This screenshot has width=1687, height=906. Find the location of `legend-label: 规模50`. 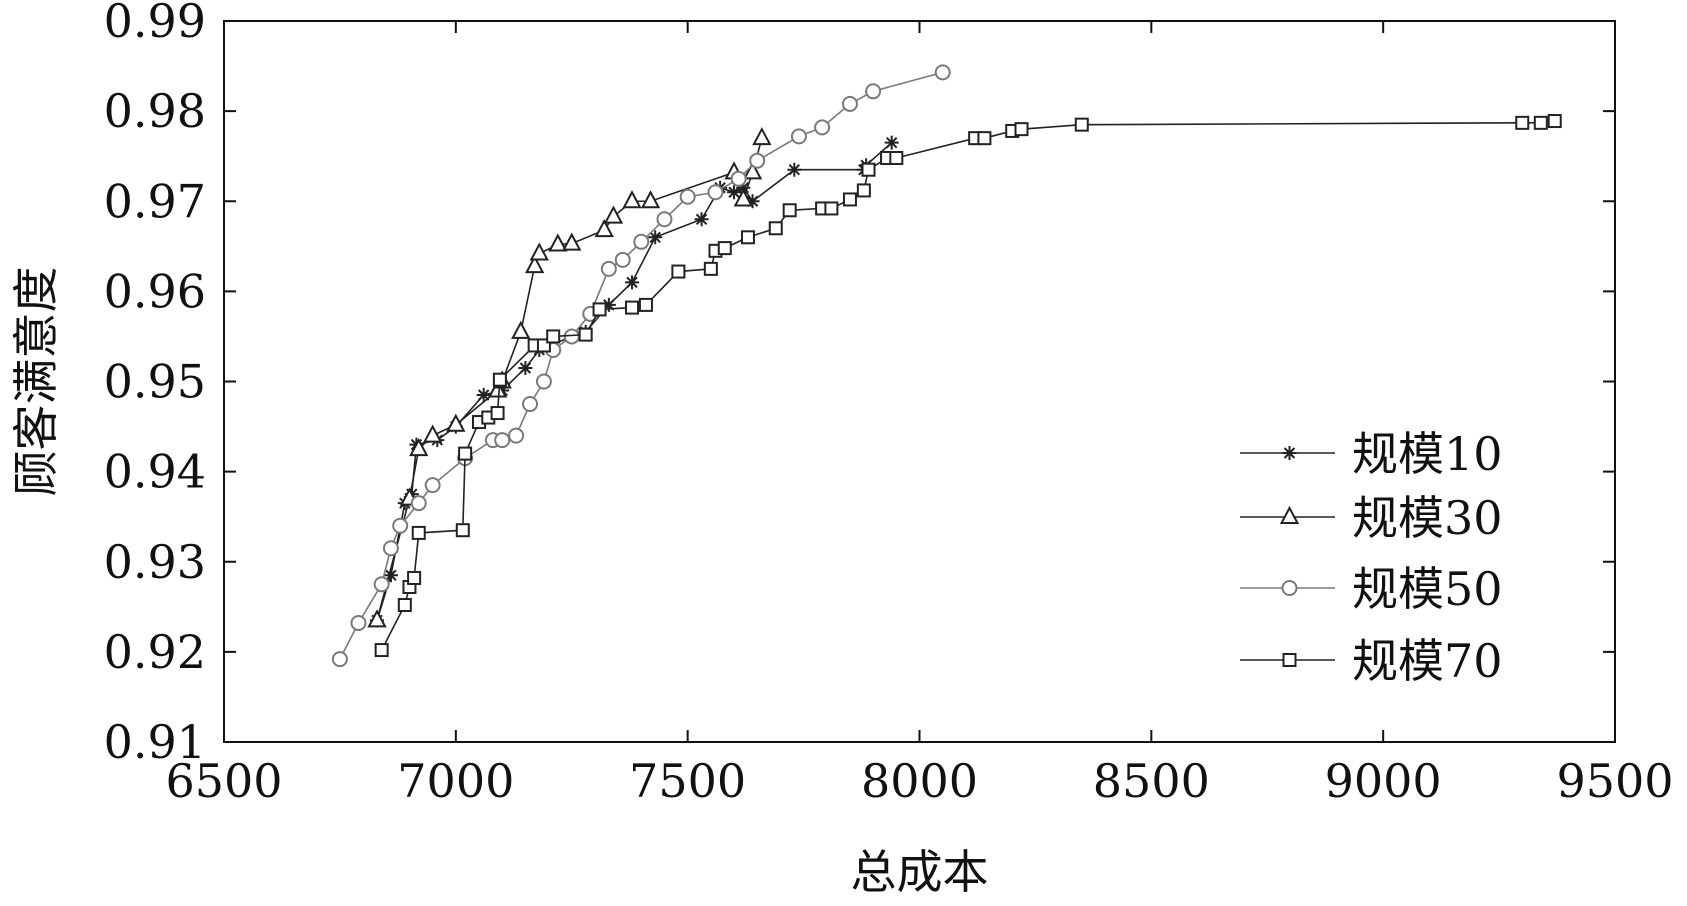

legend-label: 规模50 is located at coordinates (1427, 589).